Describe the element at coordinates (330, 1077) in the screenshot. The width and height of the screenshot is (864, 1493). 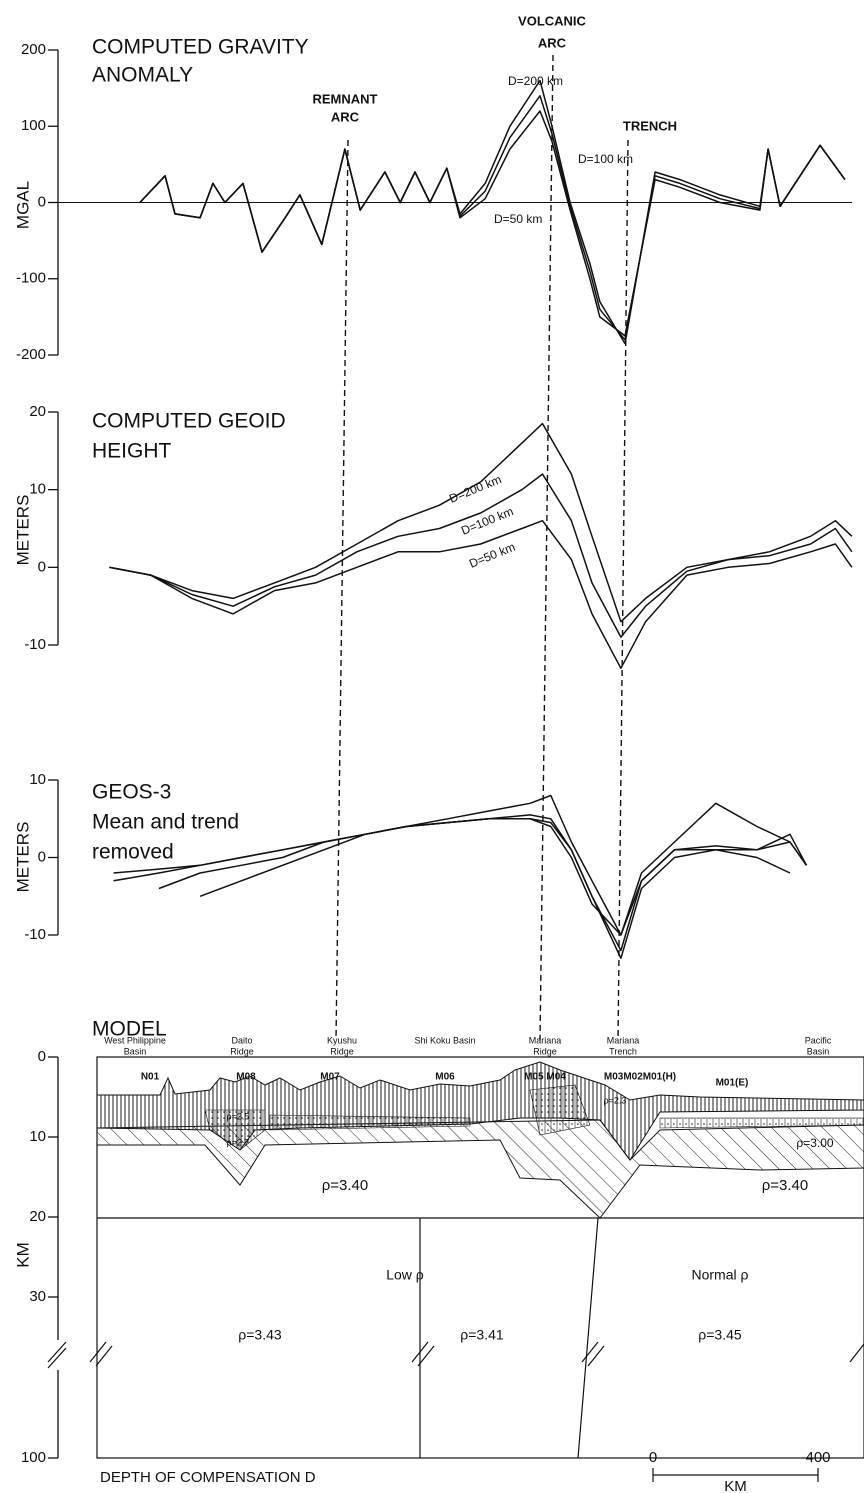
I see `station-label: M07` at that location.